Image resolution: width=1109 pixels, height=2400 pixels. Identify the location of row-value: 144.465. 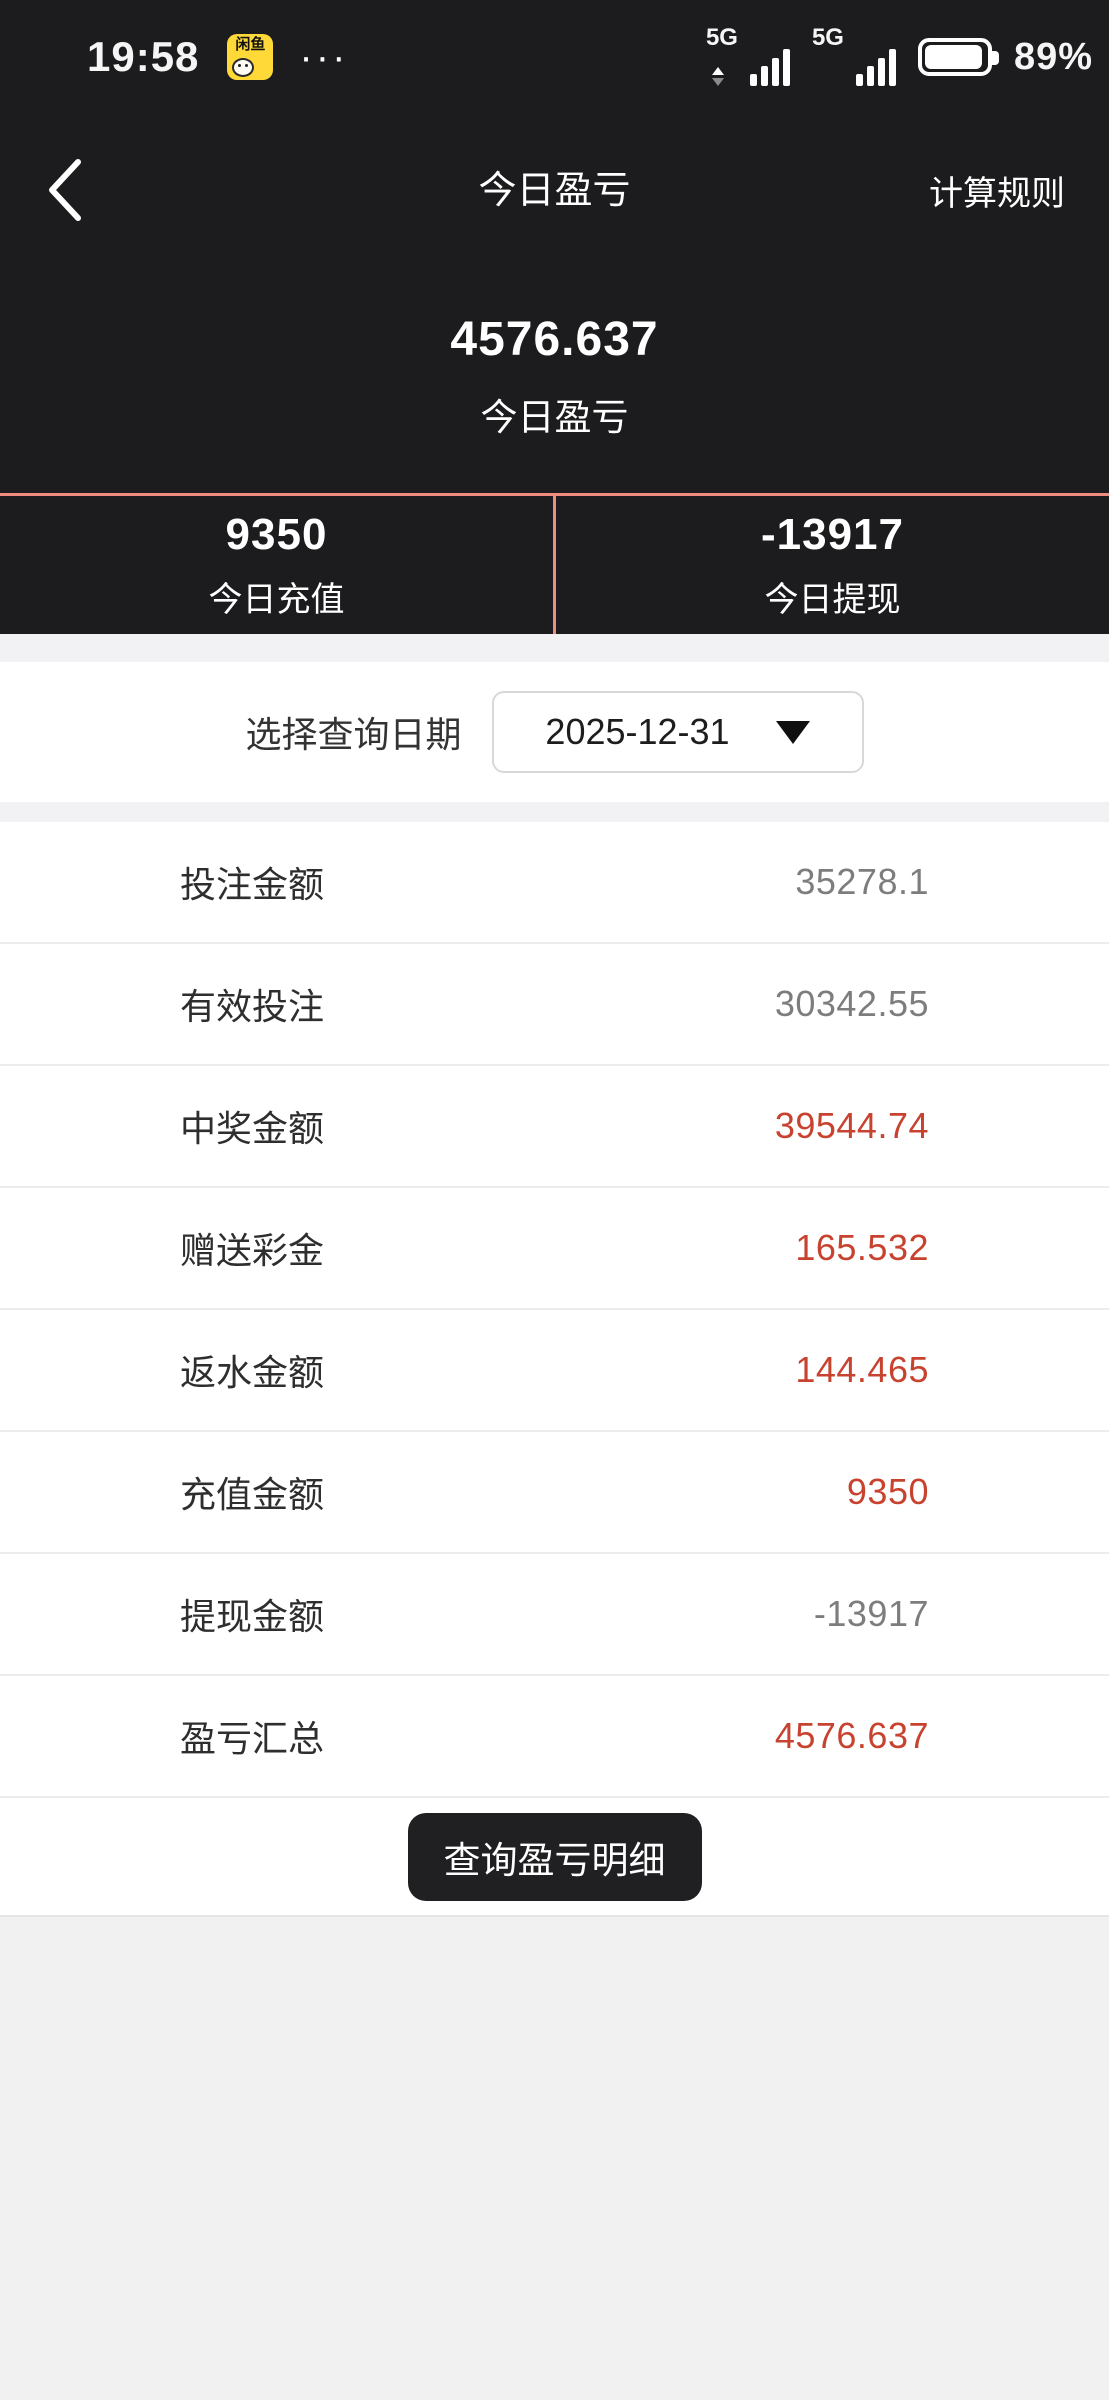
(862, 1369).